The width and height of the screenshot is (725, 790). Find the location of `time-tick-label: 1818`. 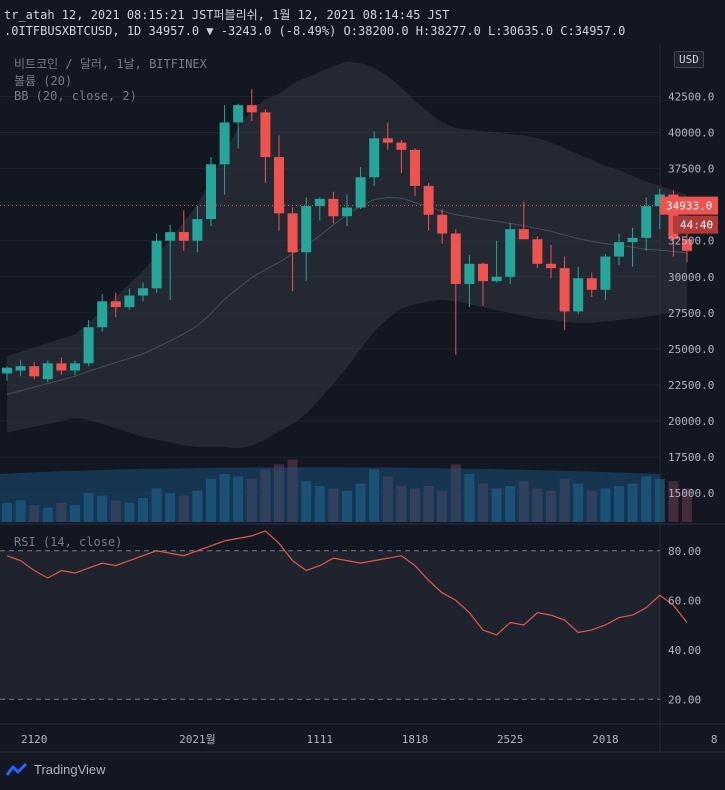

time-tick-label: 1818 is located at coordinates (415, 739).